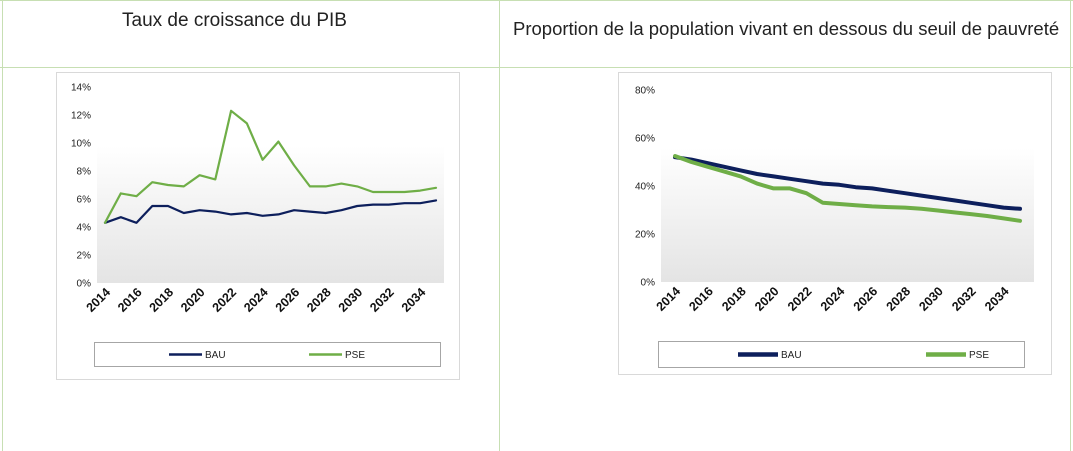 The image size is (1073, 451). I want to click on gdp-y-tick-label: 6%, so click(84, 200).